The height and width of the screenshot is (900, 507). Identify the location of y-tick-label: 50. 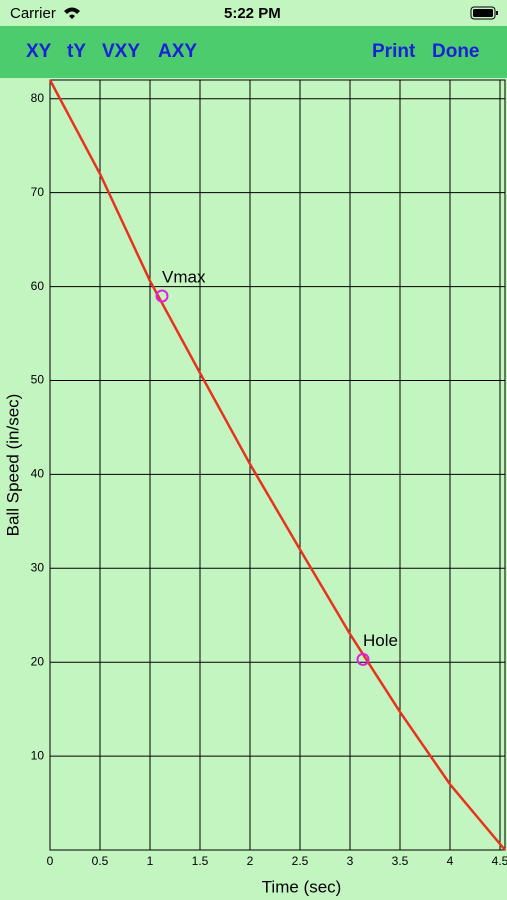
(38, 380).